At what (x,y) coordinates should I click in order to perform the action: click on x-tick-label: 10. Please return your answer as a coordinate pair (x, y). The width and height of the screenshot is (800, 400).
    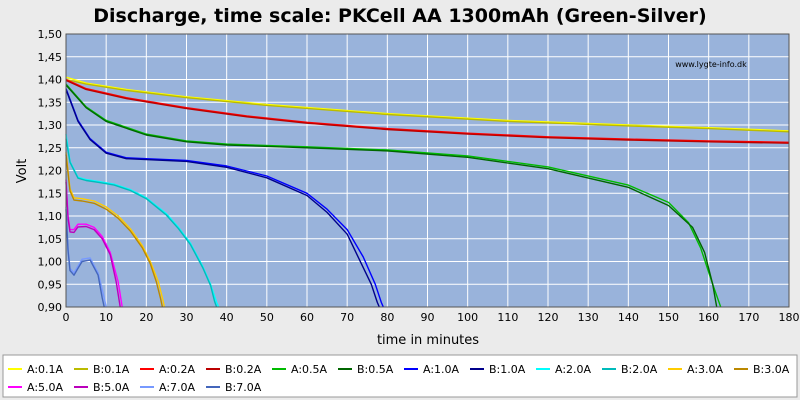
    Looking at the image, I should click on (106, 317).